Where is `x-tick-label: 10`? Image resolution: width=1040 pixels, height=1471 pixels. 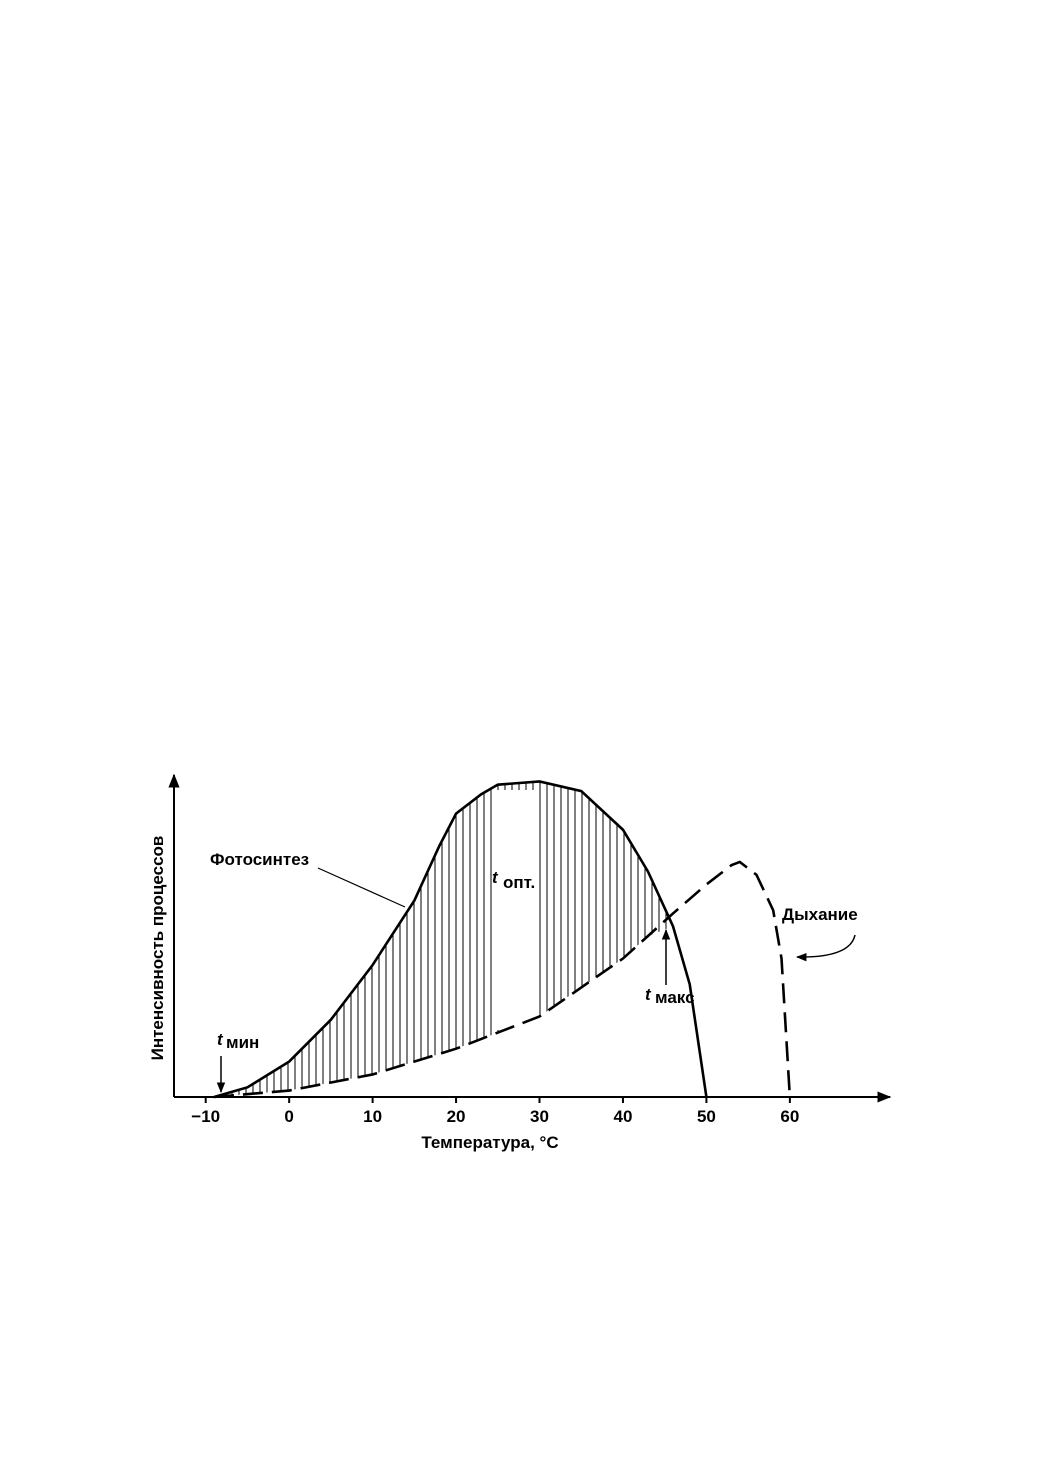 x-tick-label: 10 is located at coordinates (372, 1116).